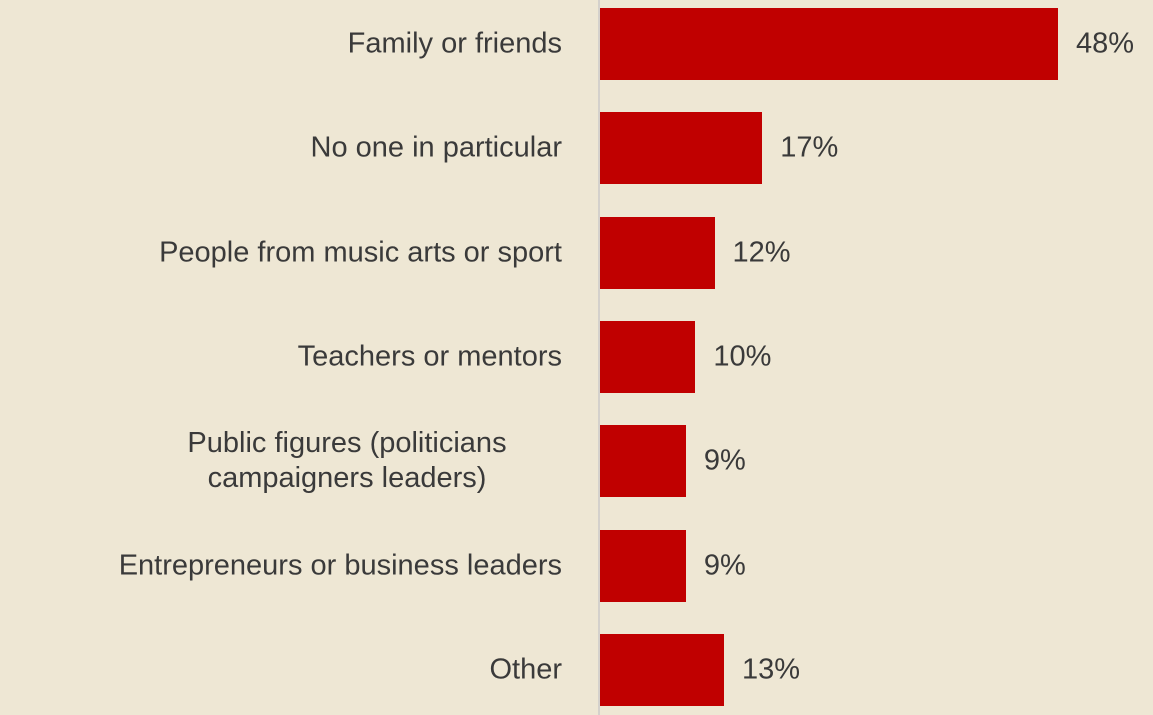 Image resolution: width=1153 pixels, height=715 pixels. I want to click on category-label: People from music arts or sport, so click(360, 252).